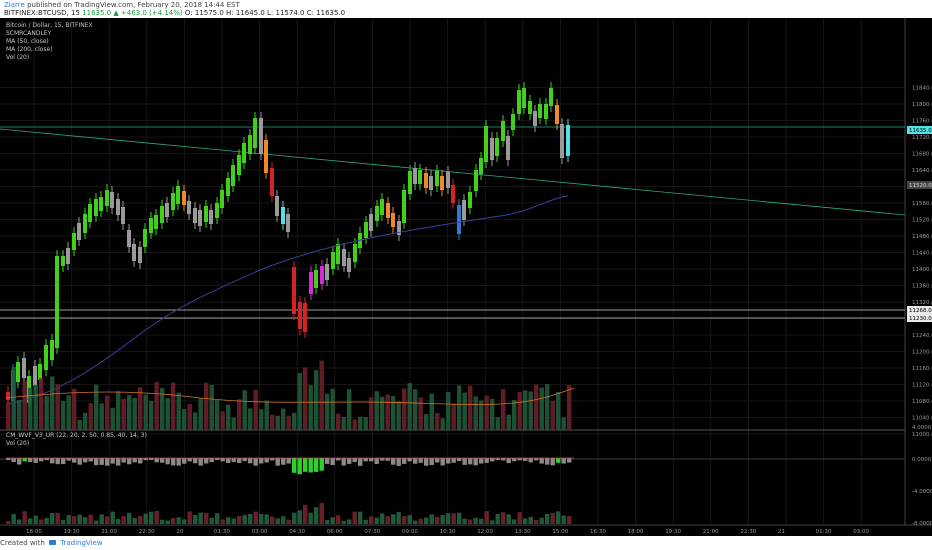 The width and height of the screenshot is (932, 550). Describe the element at coordinates (922, 460) in the screenshot. I see `lower-tick-label: 0.0000` at that location.